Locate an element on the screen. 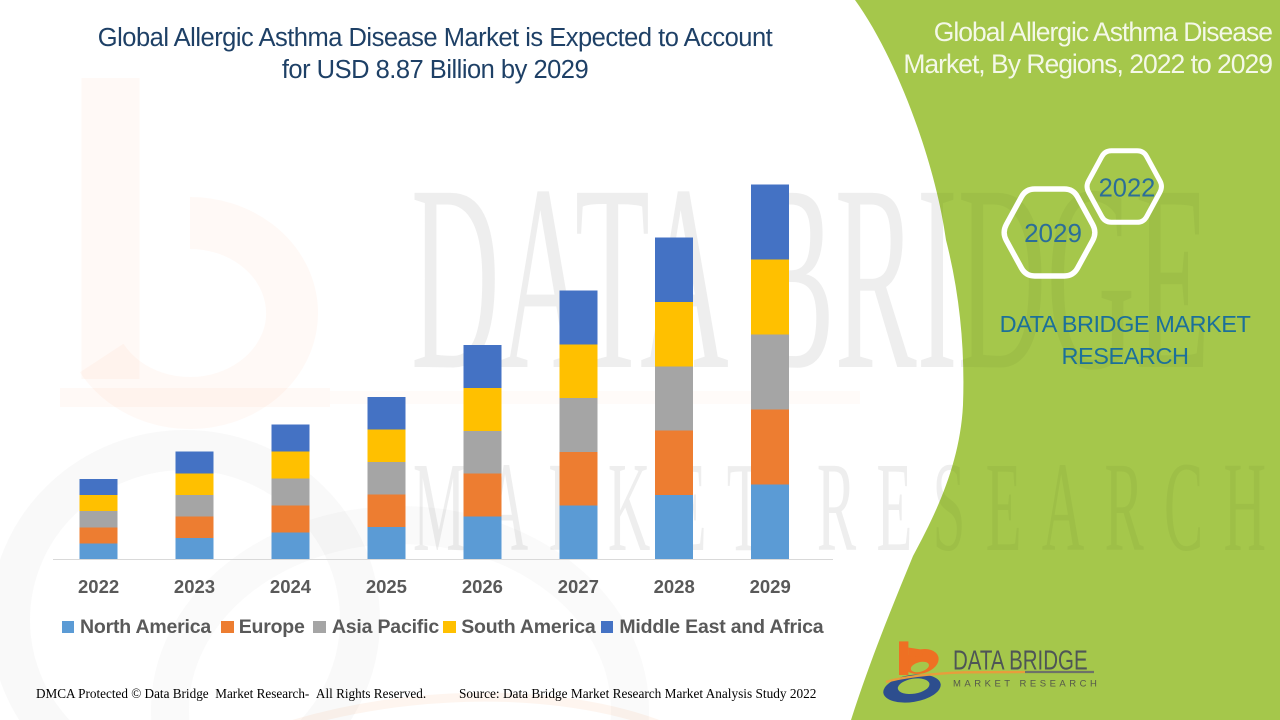 Image resolution: width=1280 pixels, height=720 pixels. svg-text: 2022 is located at coordinates (1127, 189).